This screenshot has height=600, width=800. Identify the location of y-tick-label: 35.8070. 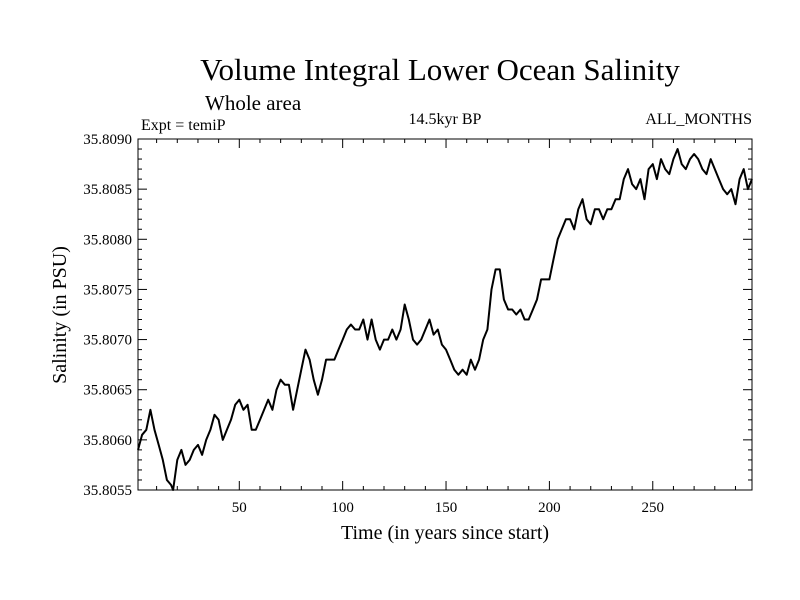
(107, 341).